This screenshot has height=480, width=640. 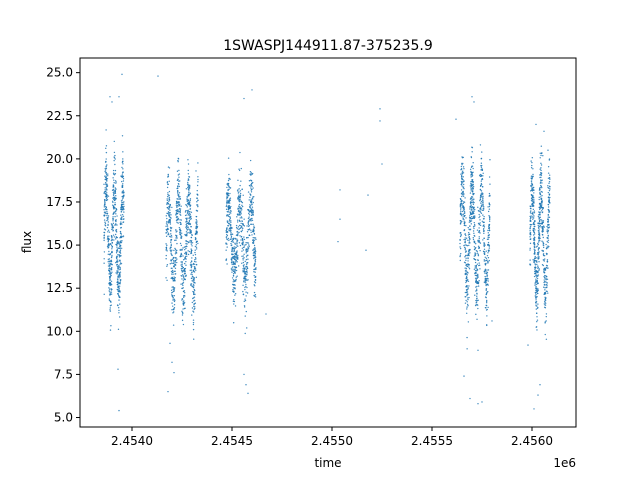 I want to click on data-point-2017, so click(x=242, y=205).